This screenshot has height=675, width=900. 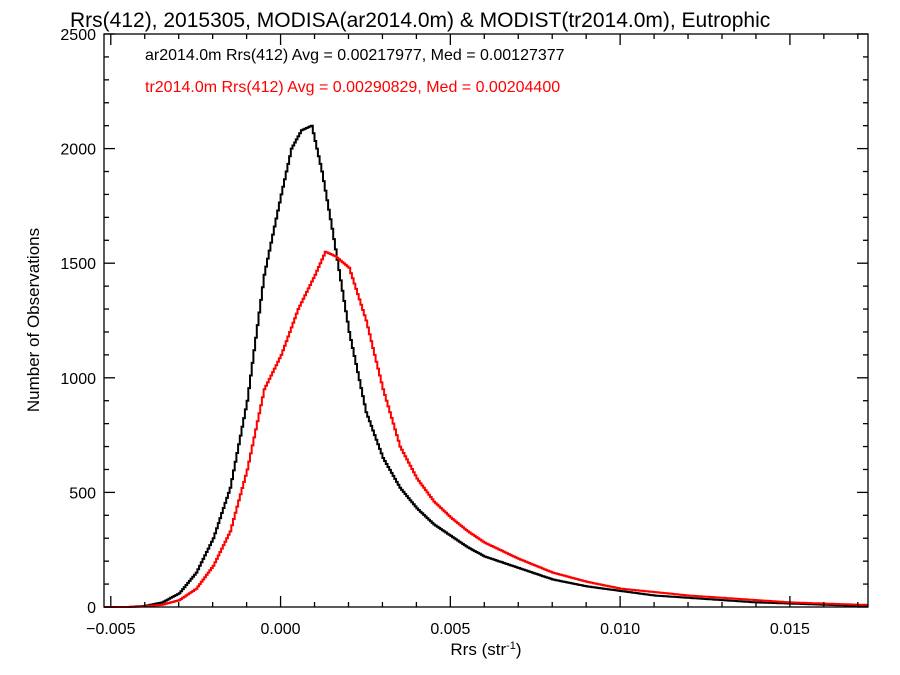 I want to click on y-tick-label: 2500, so click(x=78, y=35).